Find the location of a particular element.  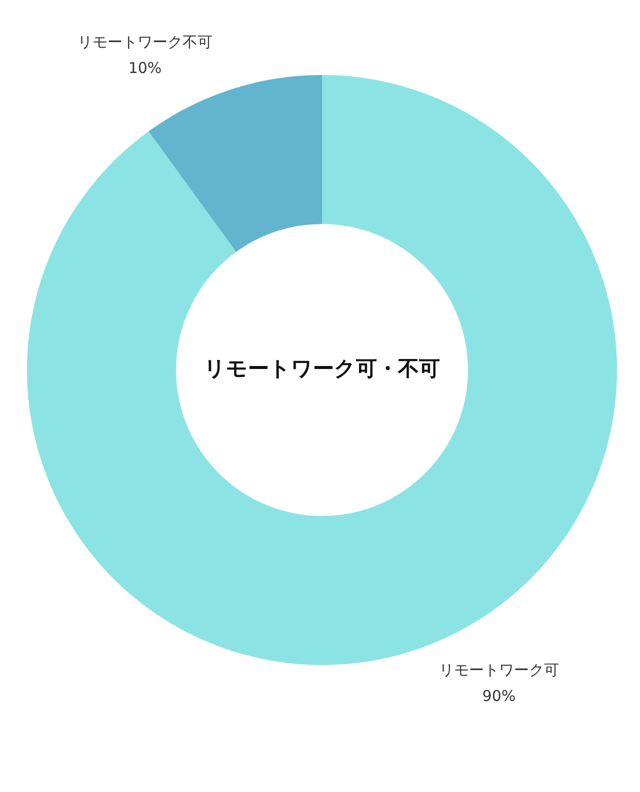

data-label: 90% is located at coordinates (499, 695).